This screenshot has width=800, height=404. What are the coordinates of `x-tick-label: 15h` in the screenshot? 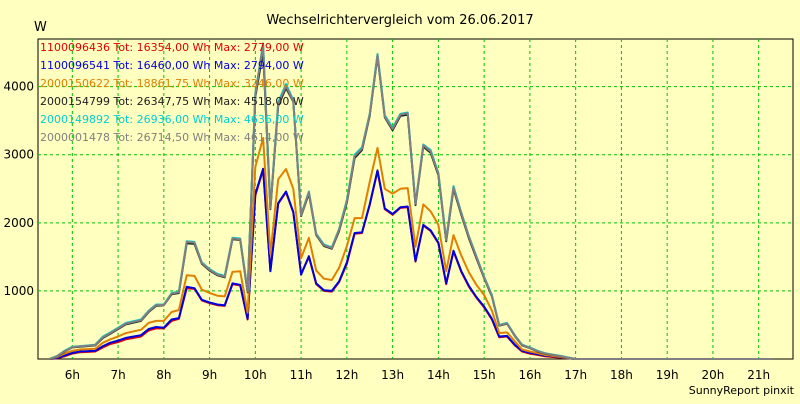 It's located at (484, 375).